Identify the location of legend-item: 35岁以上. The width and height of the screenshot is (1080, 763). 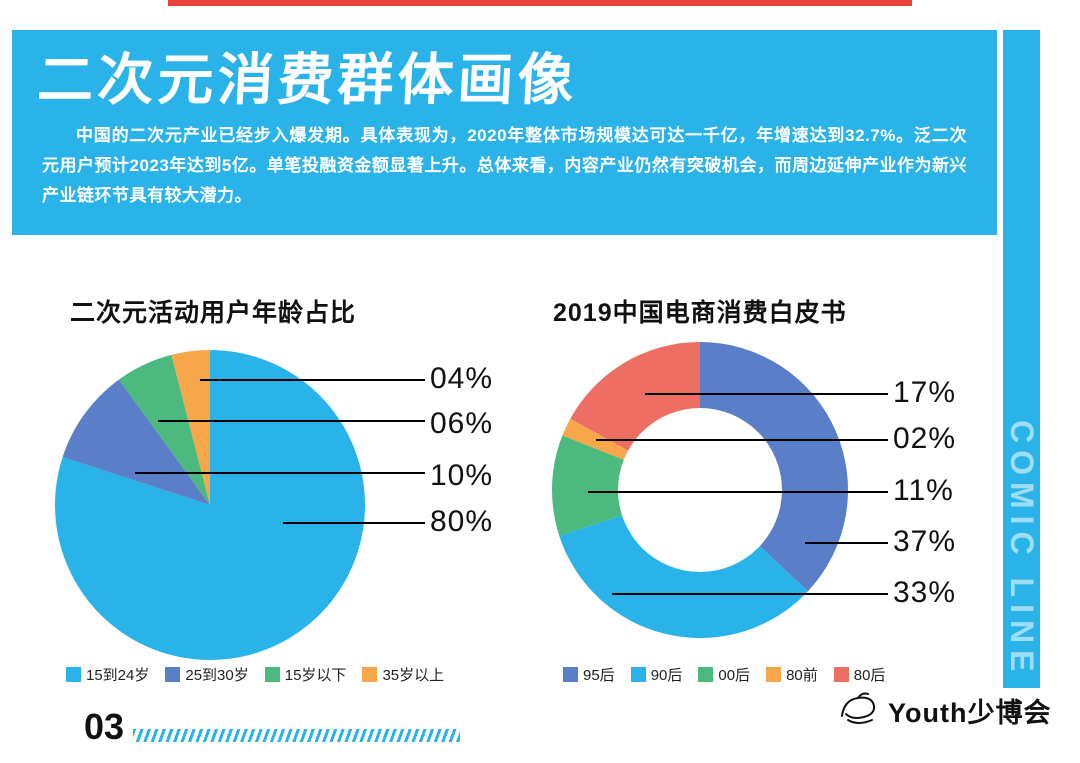
(403, 674).